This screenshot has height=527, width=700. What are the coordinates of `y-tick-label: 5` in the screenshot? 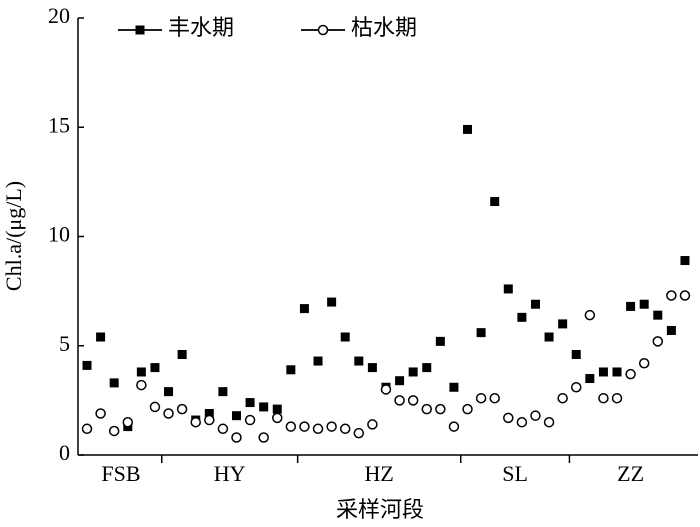 It's located at (64, 343).